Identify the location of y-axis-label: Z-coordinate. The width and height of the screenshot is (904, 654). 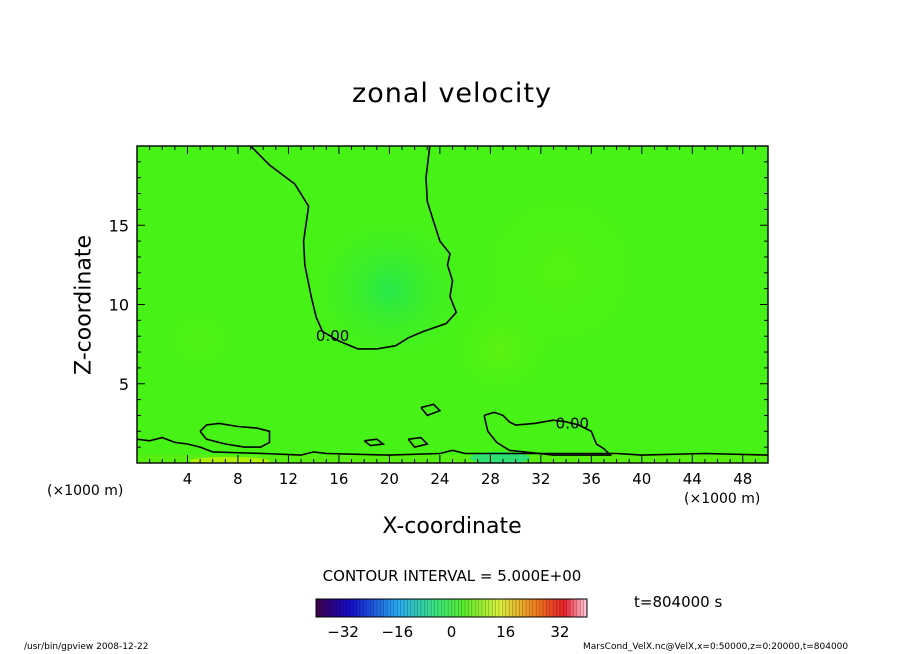
(84, 305).